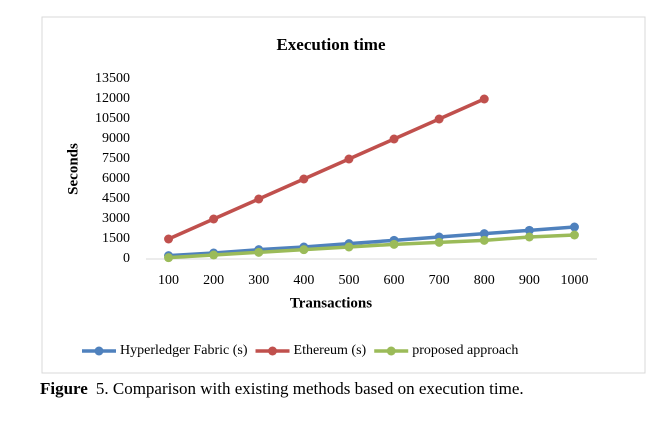  What do you see at coordinates (184, 350) in the screenshot?
I see `legend-label: Hyperledger Fabric (s)` at bounding box center [184, 350].